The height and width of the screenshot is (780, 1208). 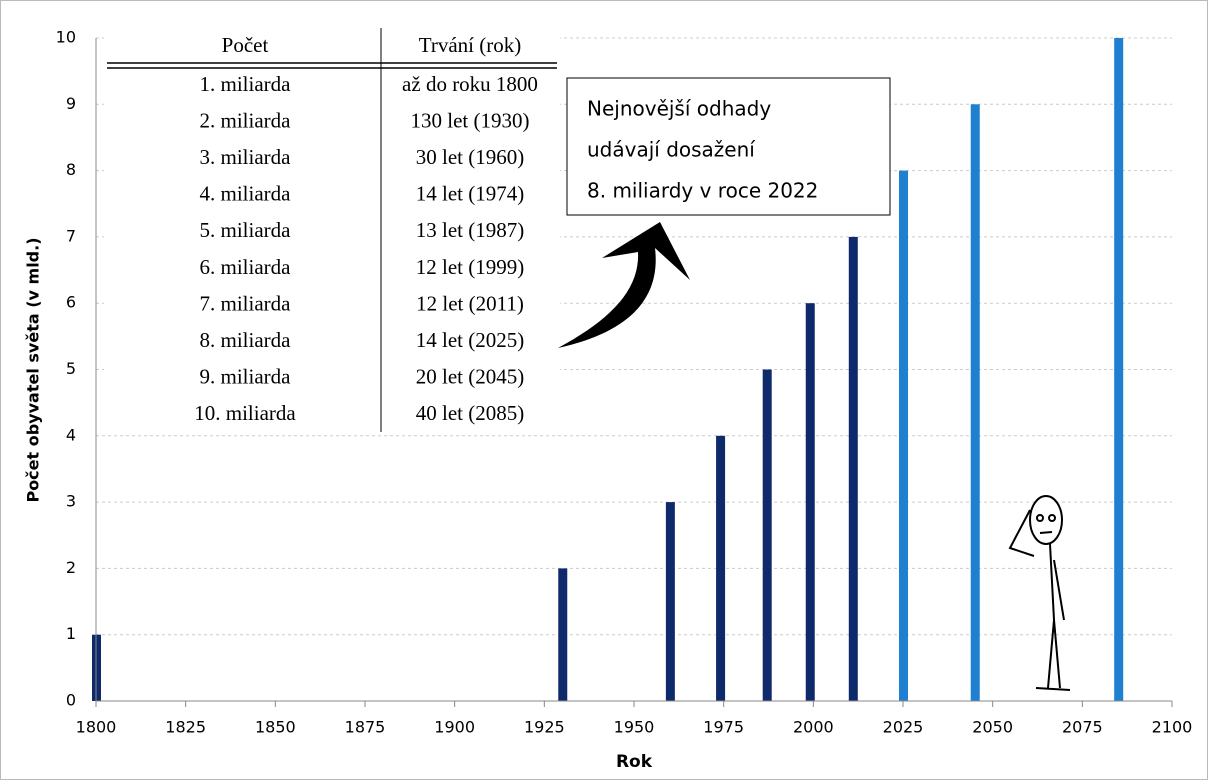 I want to click on x-tick-label: 1825, so click(x=185, y=727).